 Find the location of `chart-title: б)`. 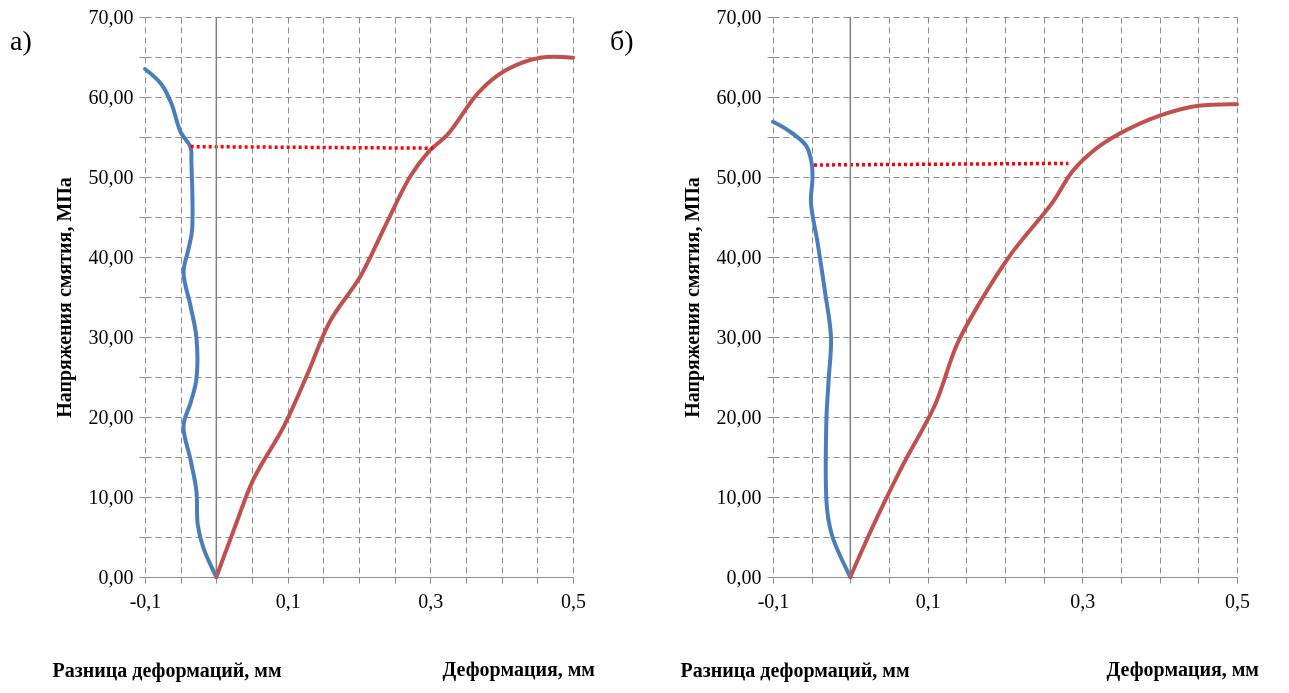

chart-title: б) is located at coordinates (622, 40).